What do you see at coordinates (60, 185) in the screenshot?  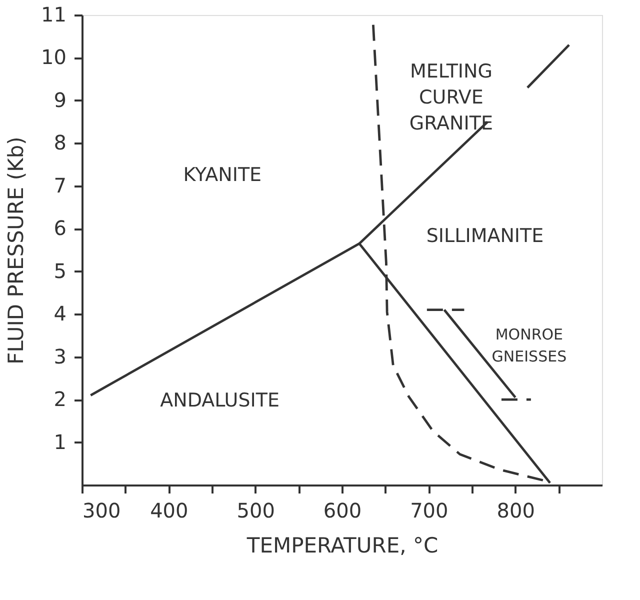 I see `y-tick-label: 7` at bounding box center [60, 185].